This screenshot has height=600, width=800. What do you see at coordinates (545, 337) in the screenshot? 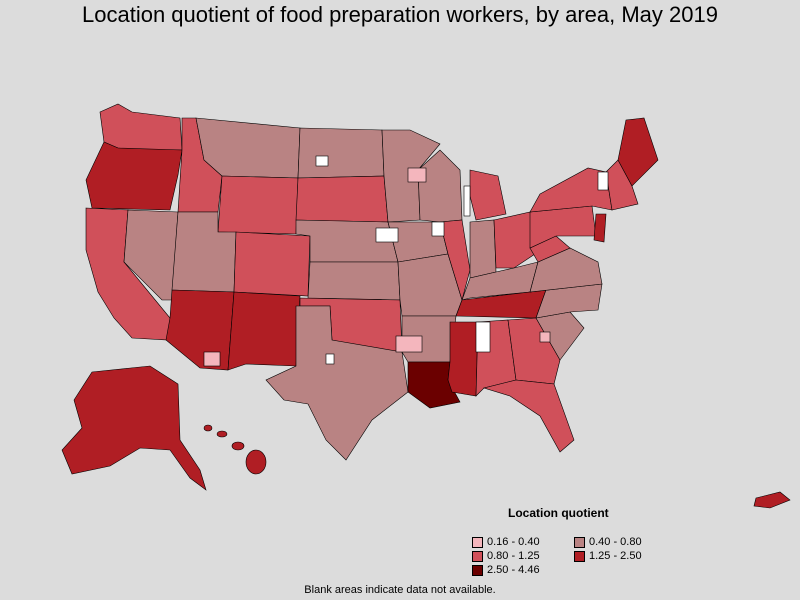
I see `pink-area-south-carolina` at bounding box center [545, 337].